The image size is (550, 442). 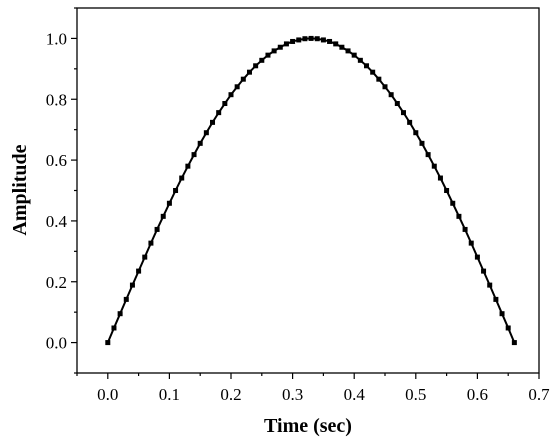 I want to click on y-axis-title: Amplitude, so click(x=20, y=189).